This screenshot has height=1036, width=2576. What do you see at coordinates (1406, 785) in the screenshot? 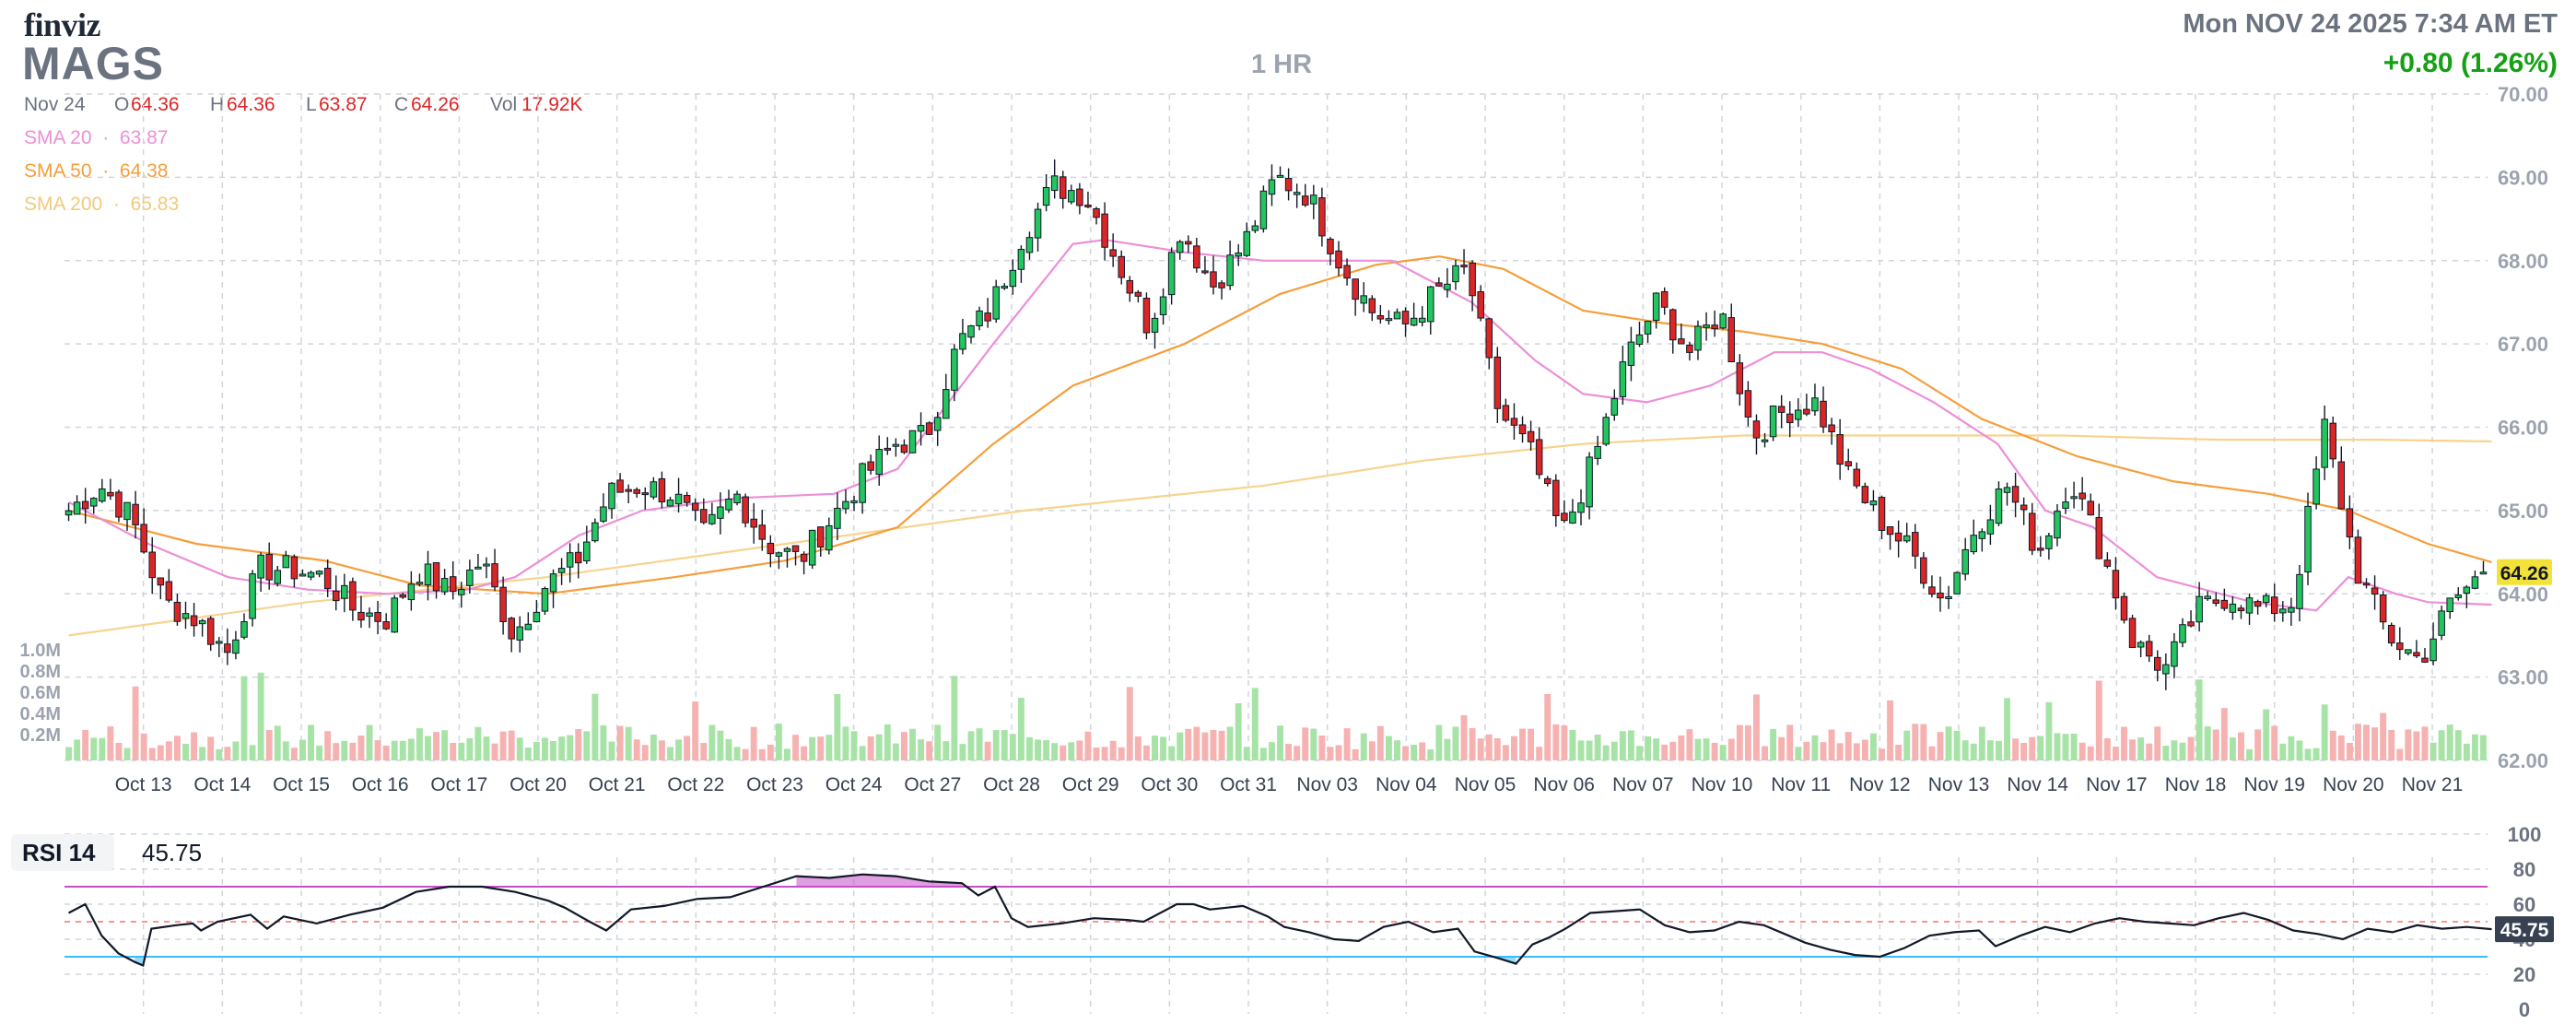
I see `x-tick-label: Nov 04` at bounding box center [1406, 785].